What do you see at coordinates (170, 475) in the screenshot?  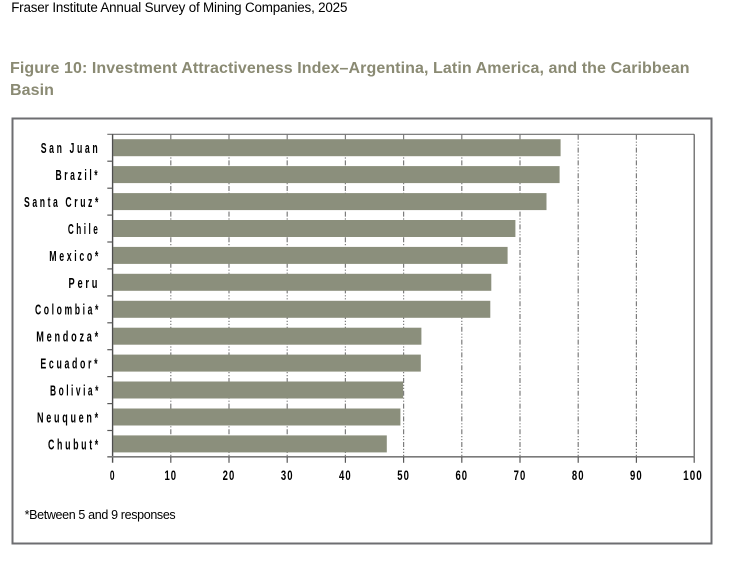 I see `svg-text: 10` at bounding box center [170, 475].